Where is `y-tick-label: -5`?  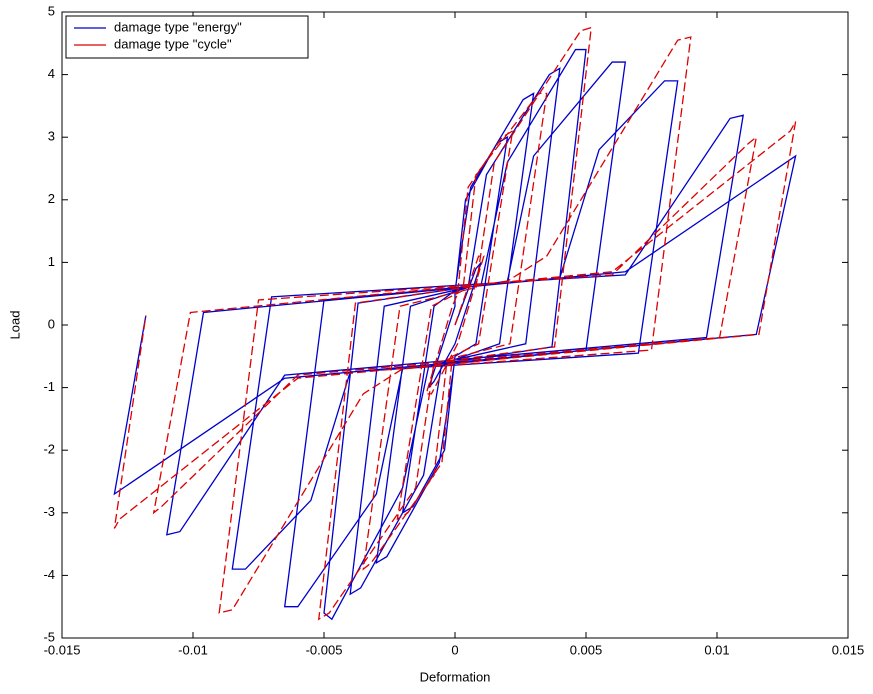 y-tick-label: -5 is located at coordinates (49, 636).